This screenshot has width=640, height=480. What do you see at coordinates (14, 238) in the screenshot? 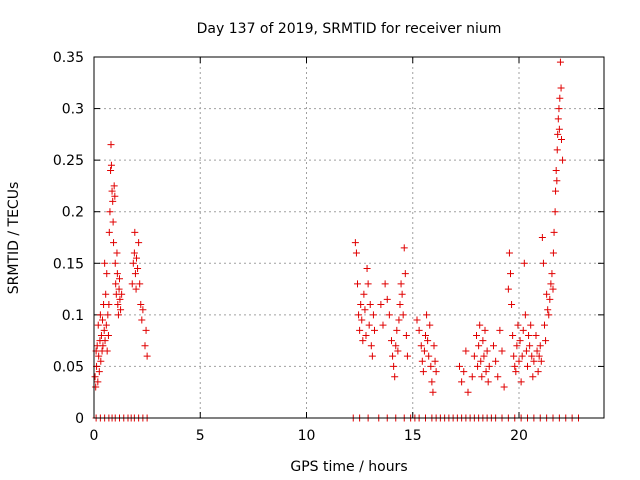
I see `y-axis-label: SRMTID / TECUs` at bounding box center [14, 238].